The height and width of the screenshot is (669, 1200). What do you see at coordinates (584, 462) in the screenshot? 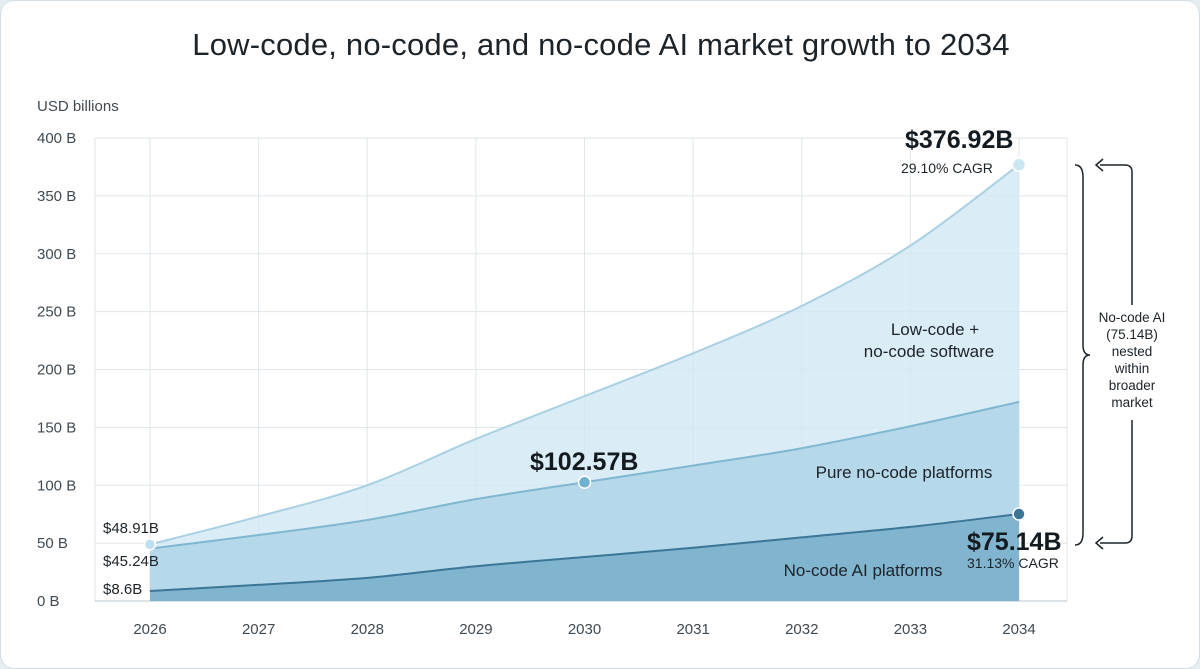
I see `label-mid-2030: $102.57B` at bounding box center [584, 462].